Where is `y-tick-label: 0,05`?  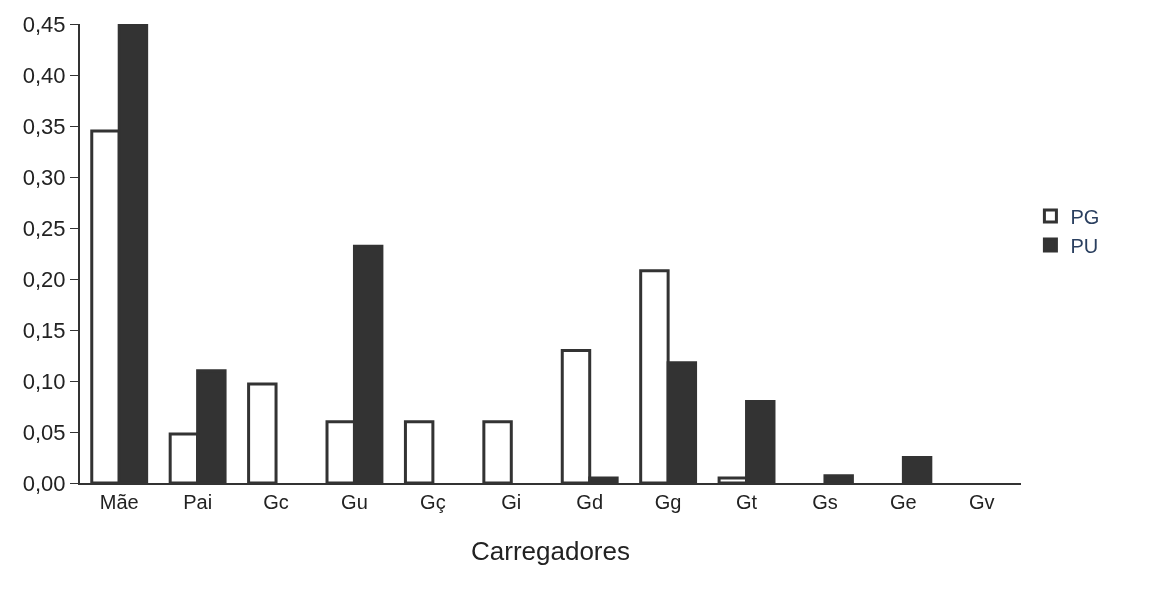 y-tick-label: 0,05 is located at coordinates (44, 432).